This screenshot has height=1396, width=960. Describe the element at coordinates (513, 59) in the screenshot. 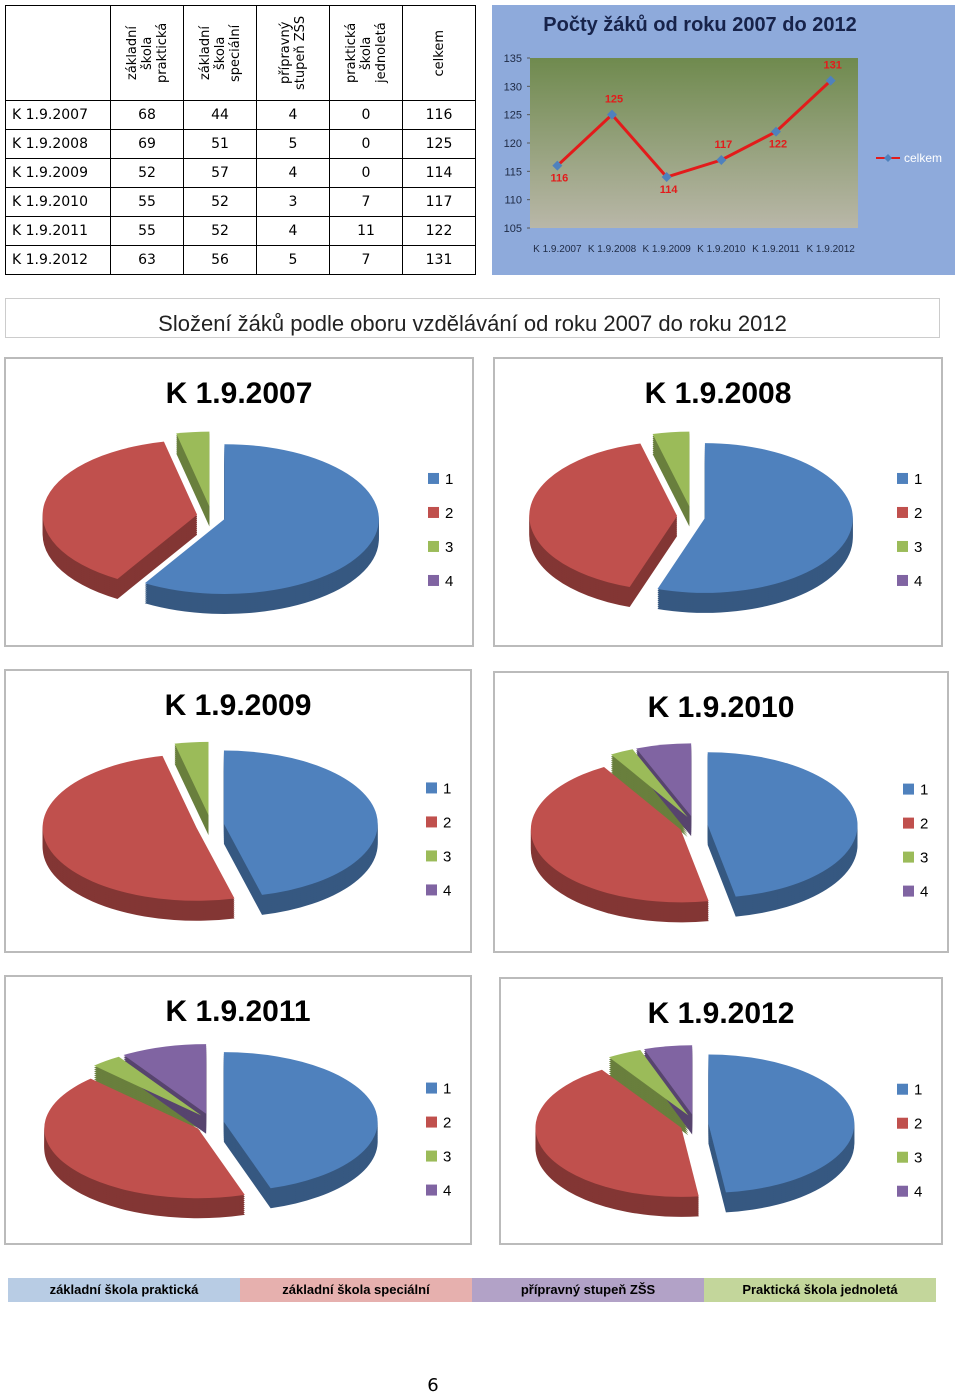

I see `y-tick-label: 135` at that location.